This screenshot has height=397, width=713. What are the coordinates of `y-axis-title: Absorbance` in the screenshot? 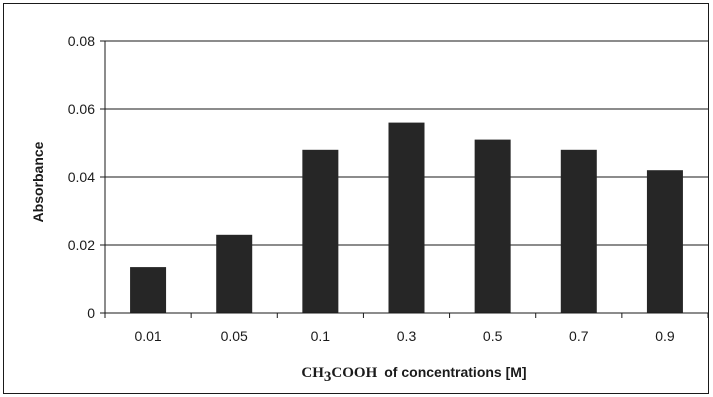 It's located at (38, 181).